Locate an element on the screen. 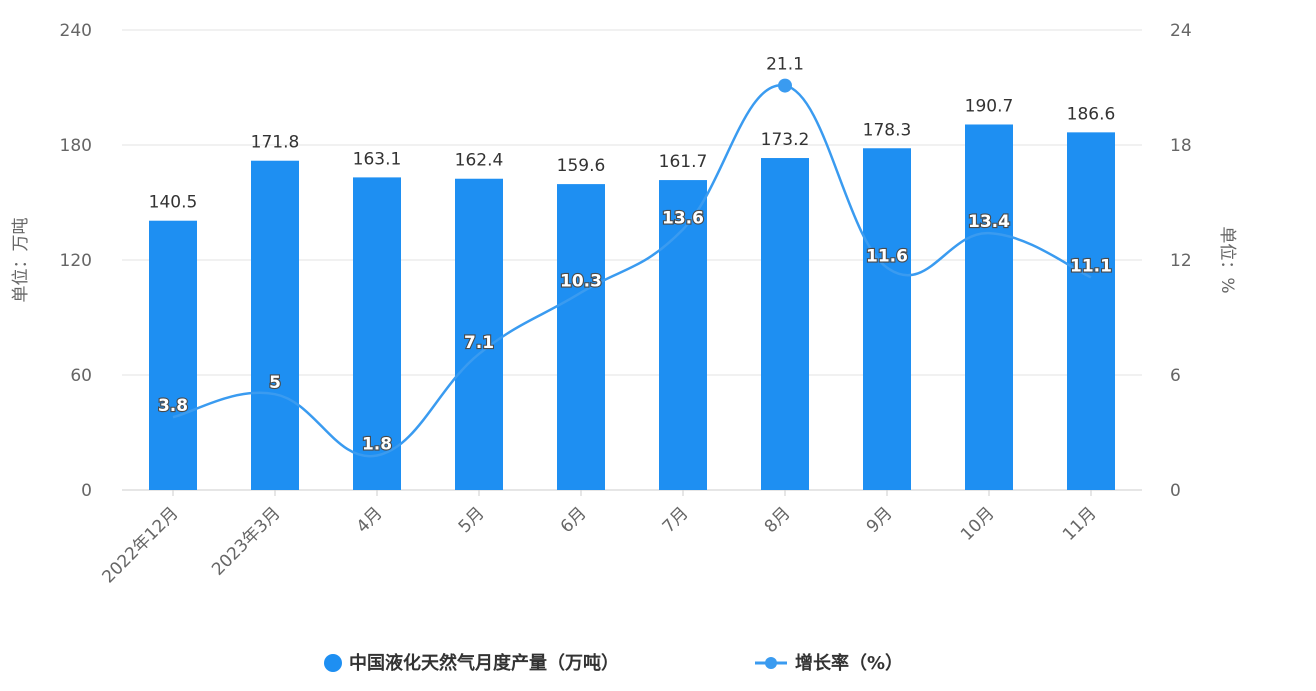  legend-item-bar: 中国液化天然气月度产量（万吨） is located at coordinates (471, 663).